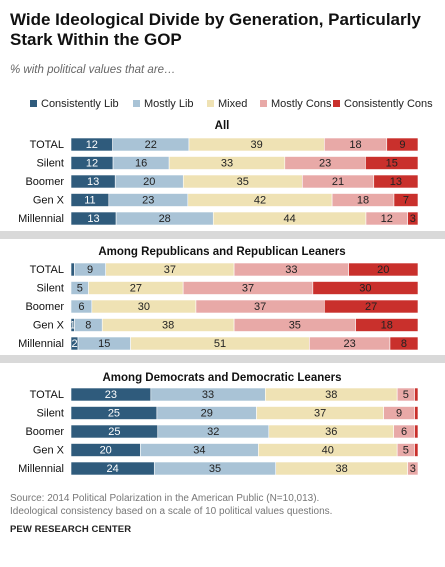 This screenshot has width=445, height=567. What do you see at coordinates (71, 529) in the screenshot?
I see `credit: PEW RESEARCH CENTER` at bounding box center [71, 529].